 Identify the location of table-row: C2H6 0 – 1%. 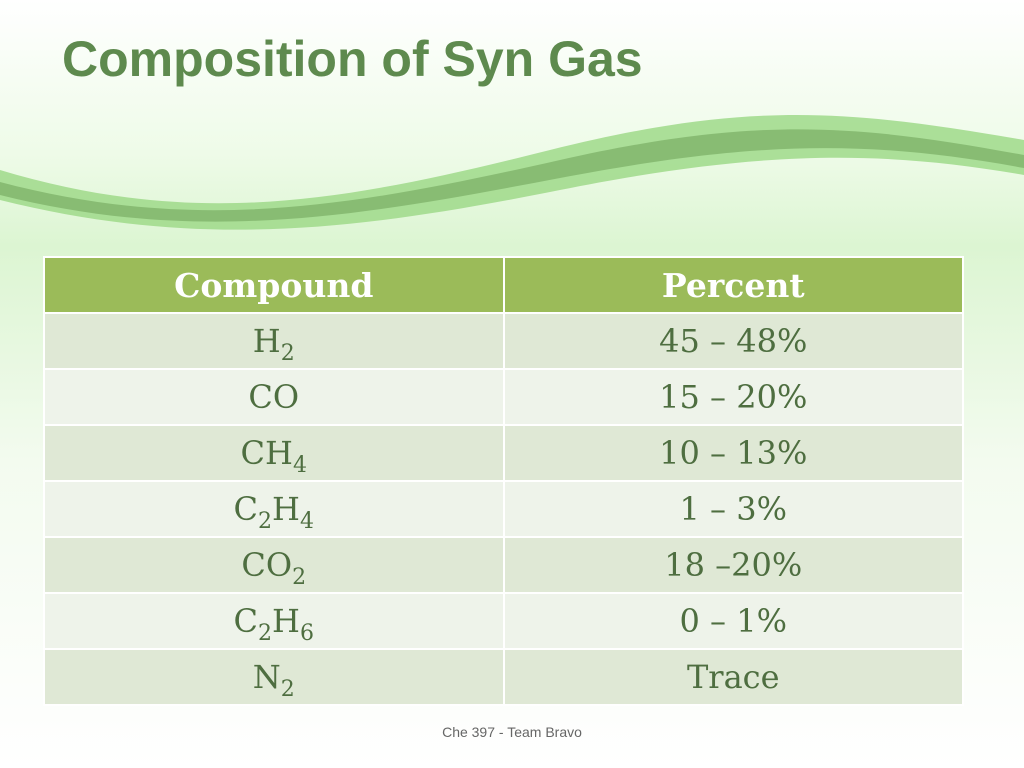
(503, 621).